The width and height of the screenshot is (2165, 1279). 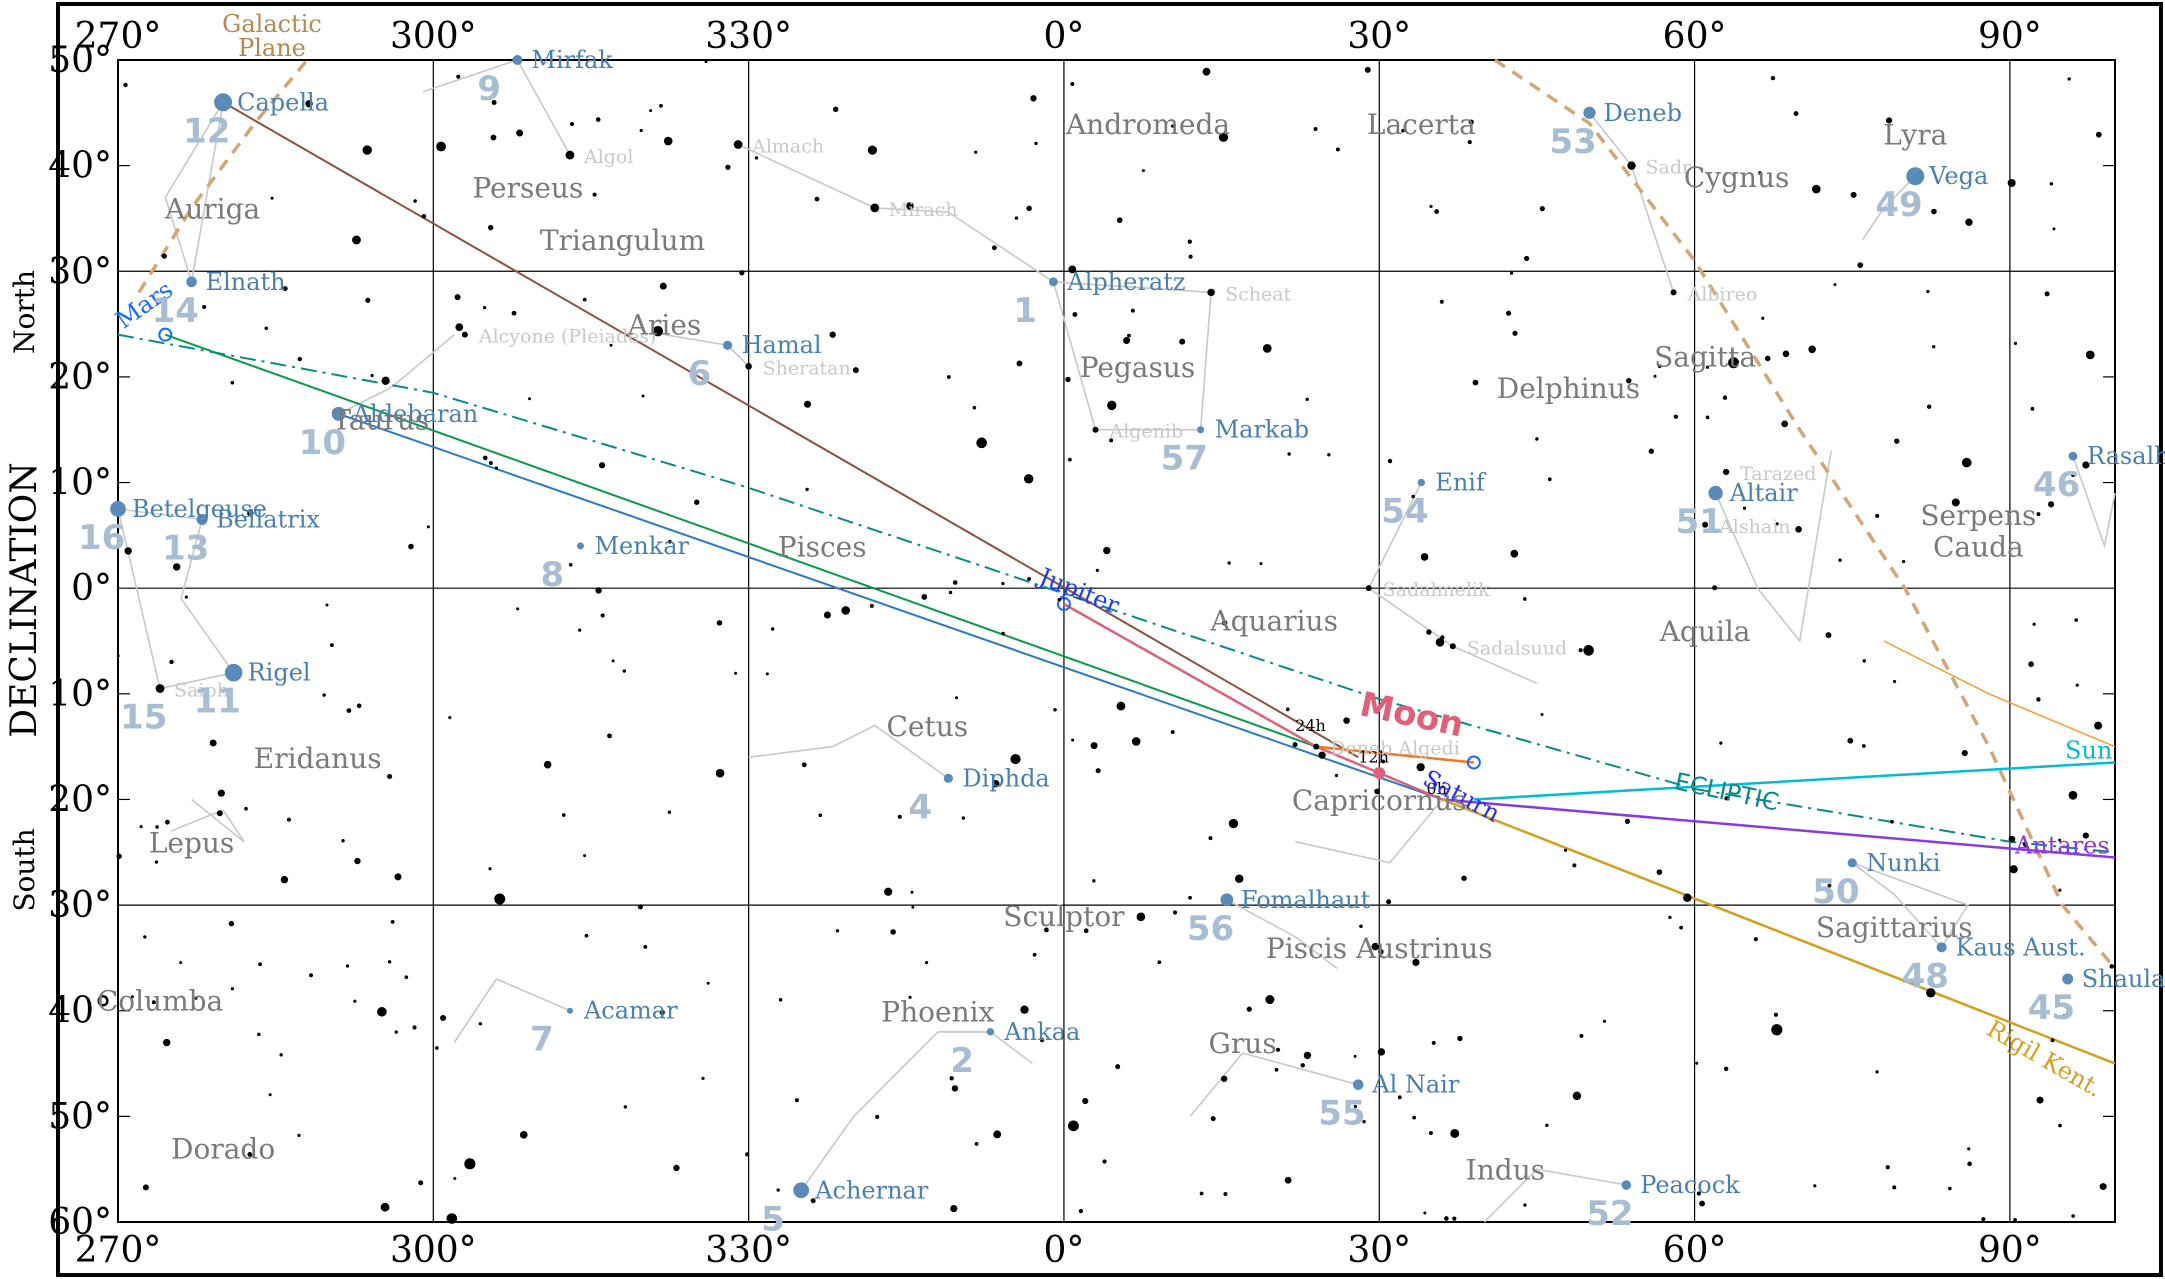 What do you see at coordinates (1705, 631) in the screenshot?
I see `constellation-name: Aquila` at bounding box center [1705, 631].